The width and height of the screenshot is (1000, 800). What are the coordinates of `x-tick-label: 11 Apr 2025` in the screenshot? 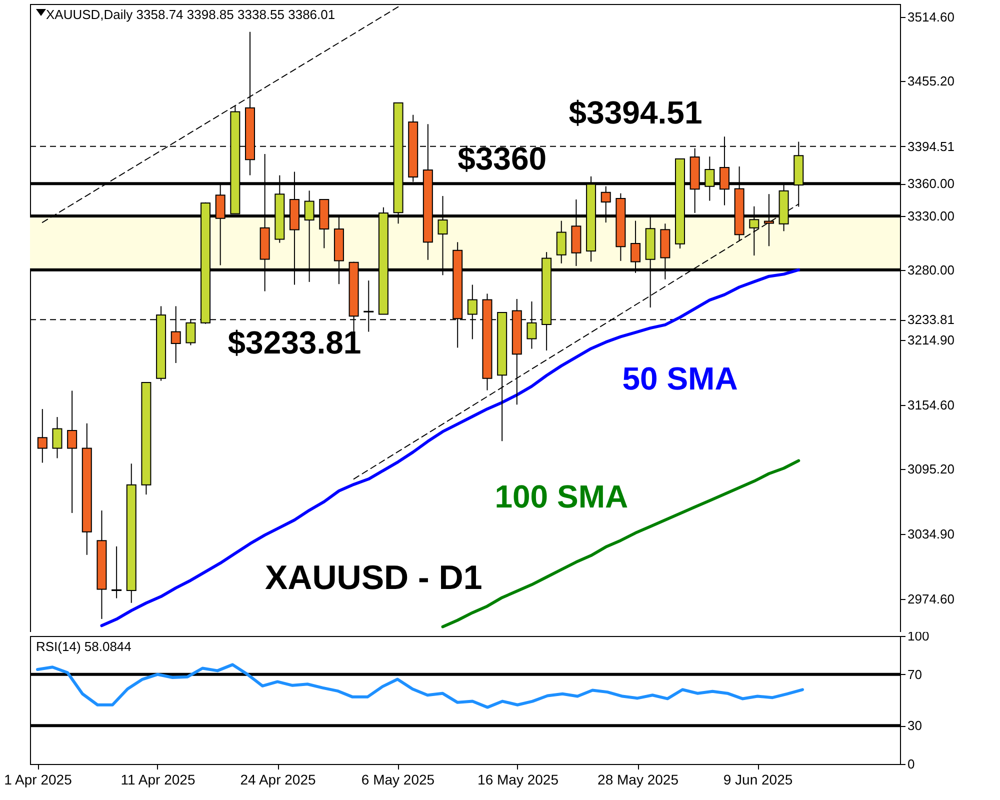 It's located at (158, 780).